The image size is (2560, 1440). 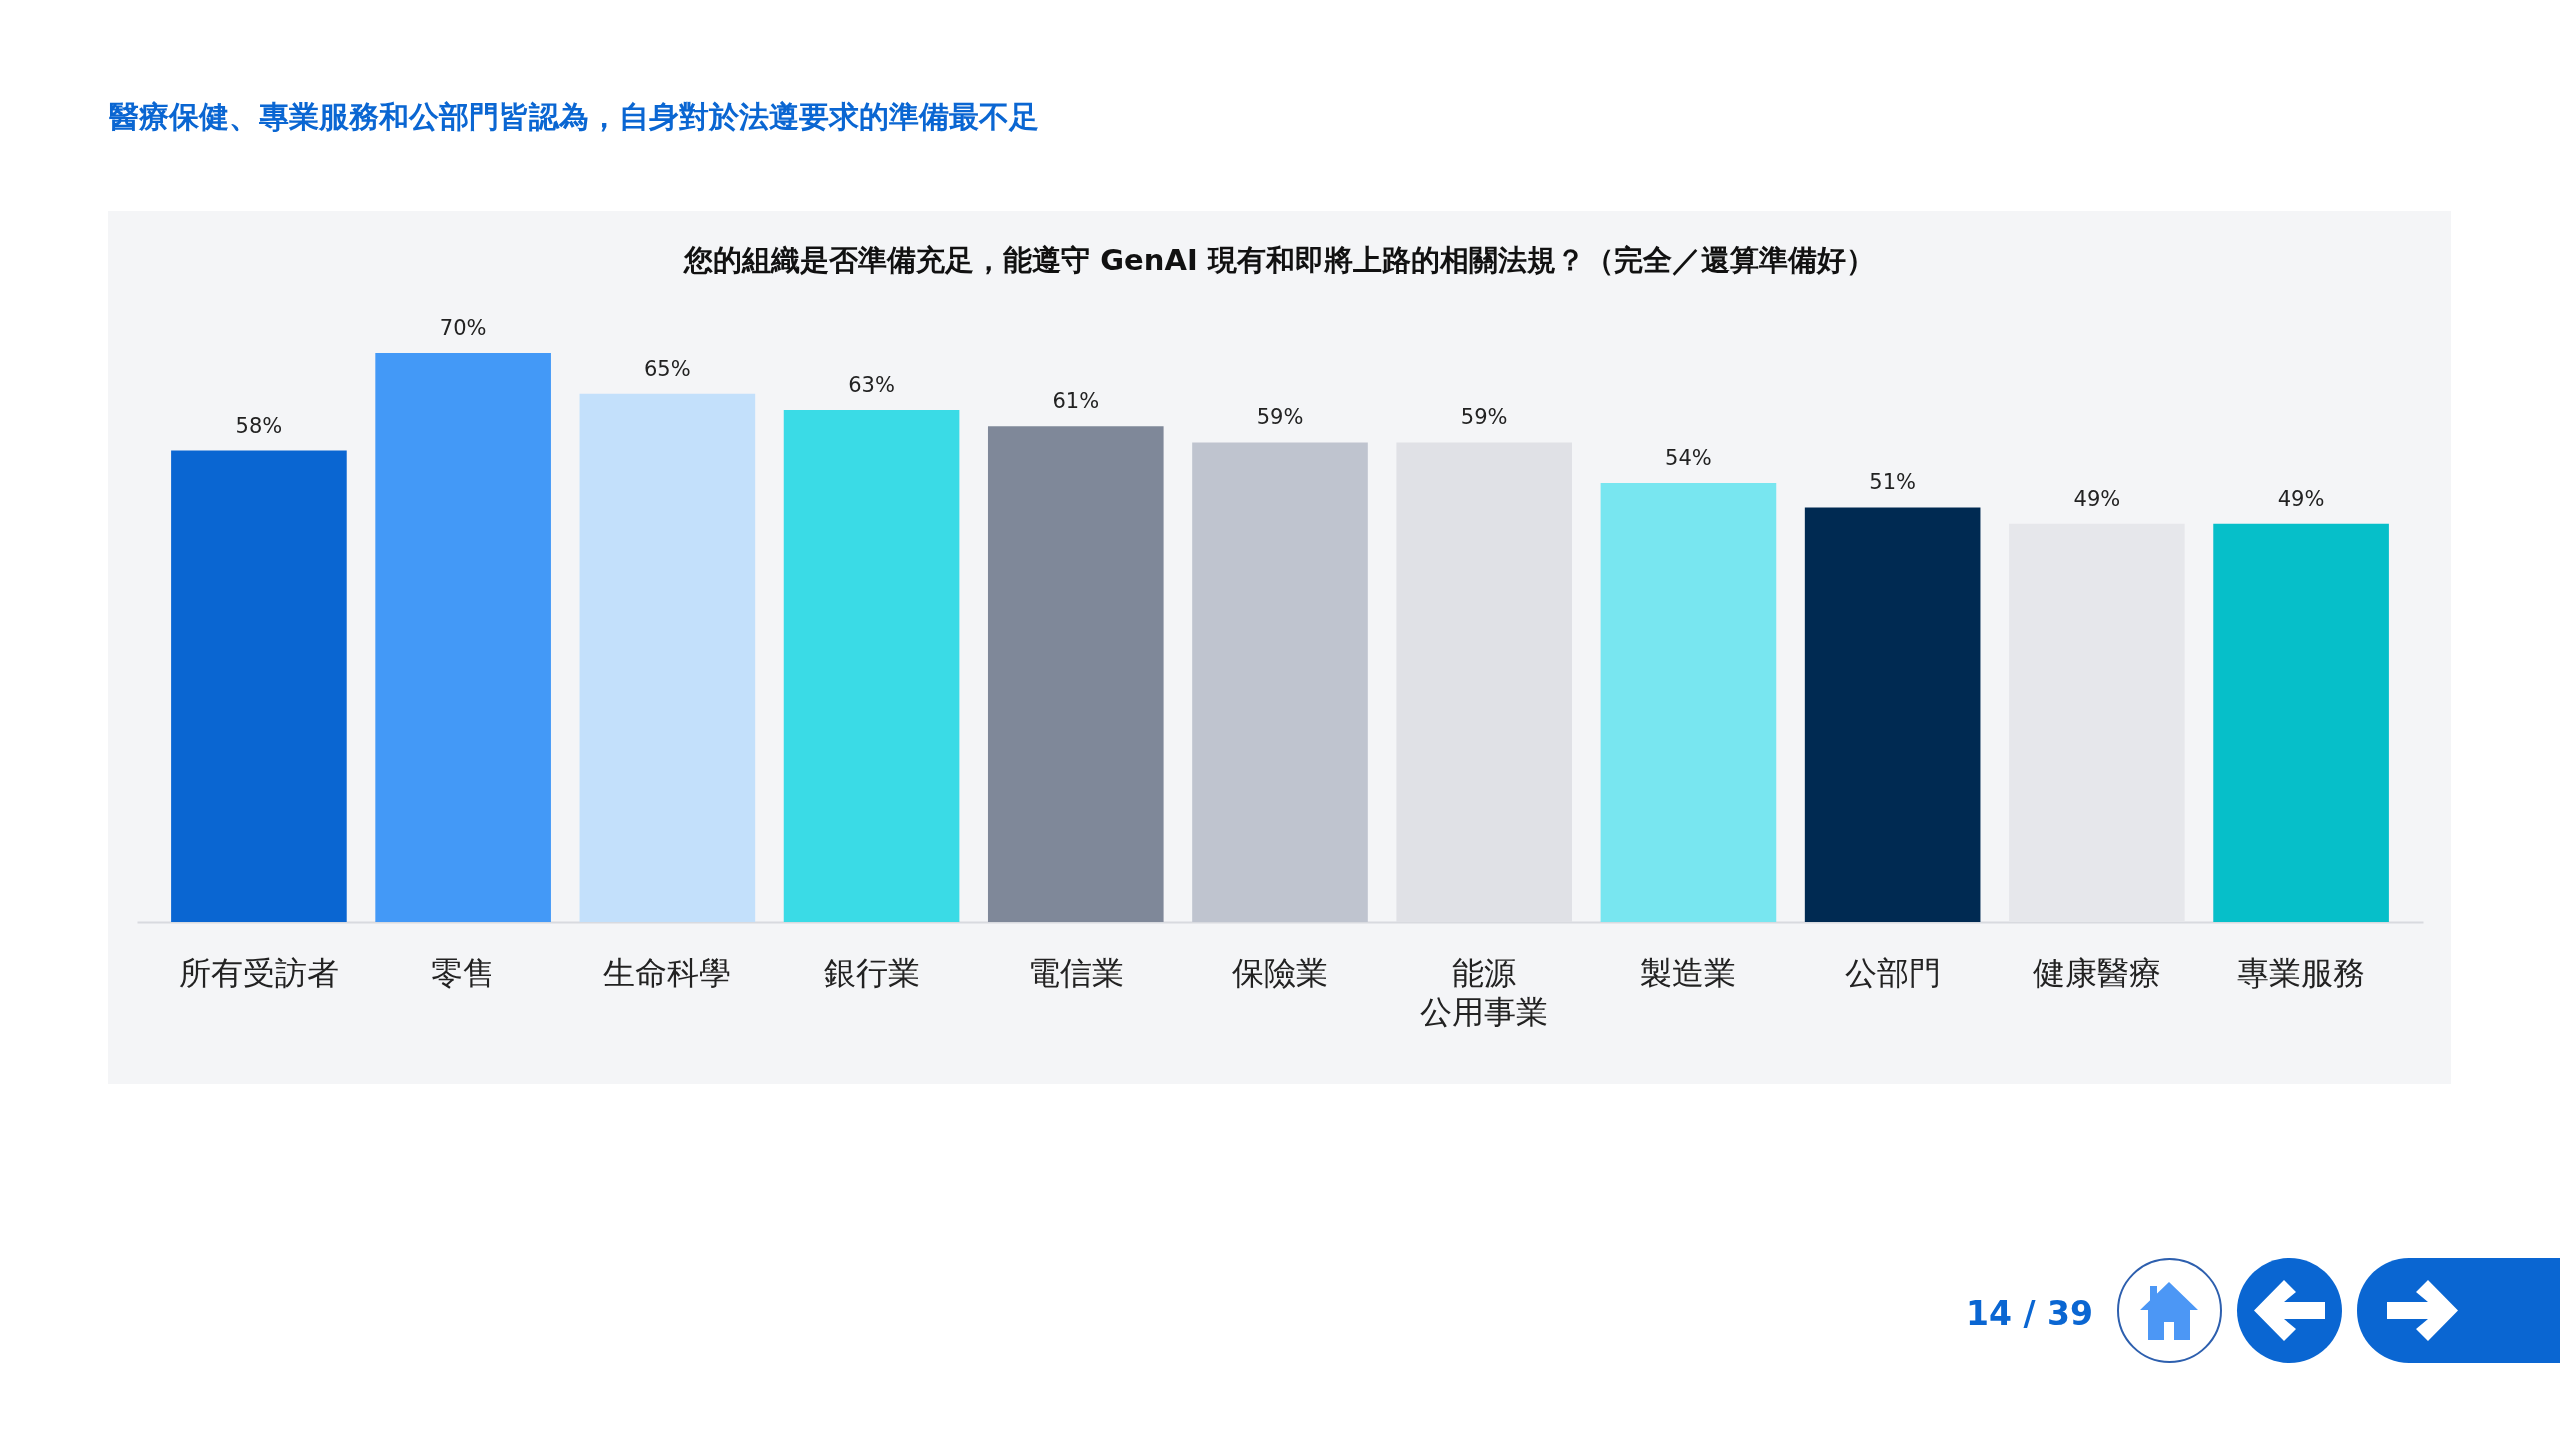 What do you see at coordinates (871, 384) in the screenshot?
I see `data-label: 63%` at bounding box center [871, 384].